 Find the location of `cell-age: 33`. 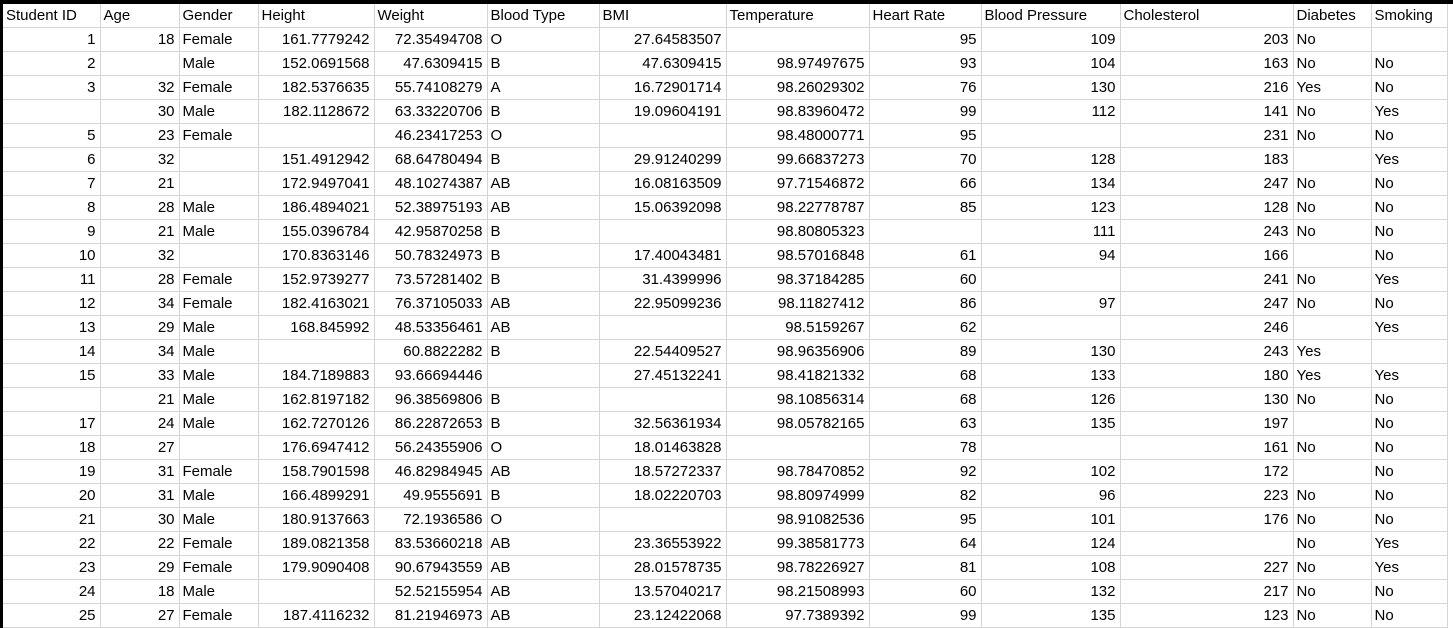

cell-age: 33 is located at coordinates (140, 375).